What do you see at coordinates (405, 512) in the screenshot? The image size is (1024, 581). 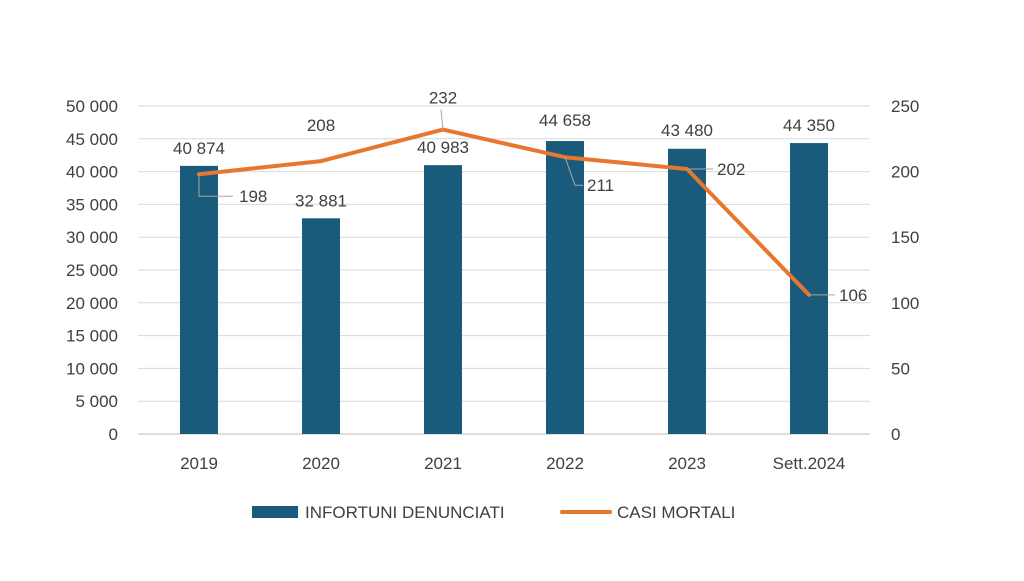 I see `legend-bar-label: INFORTUNI DENUNCIATI` at bounding box center [405, 512].